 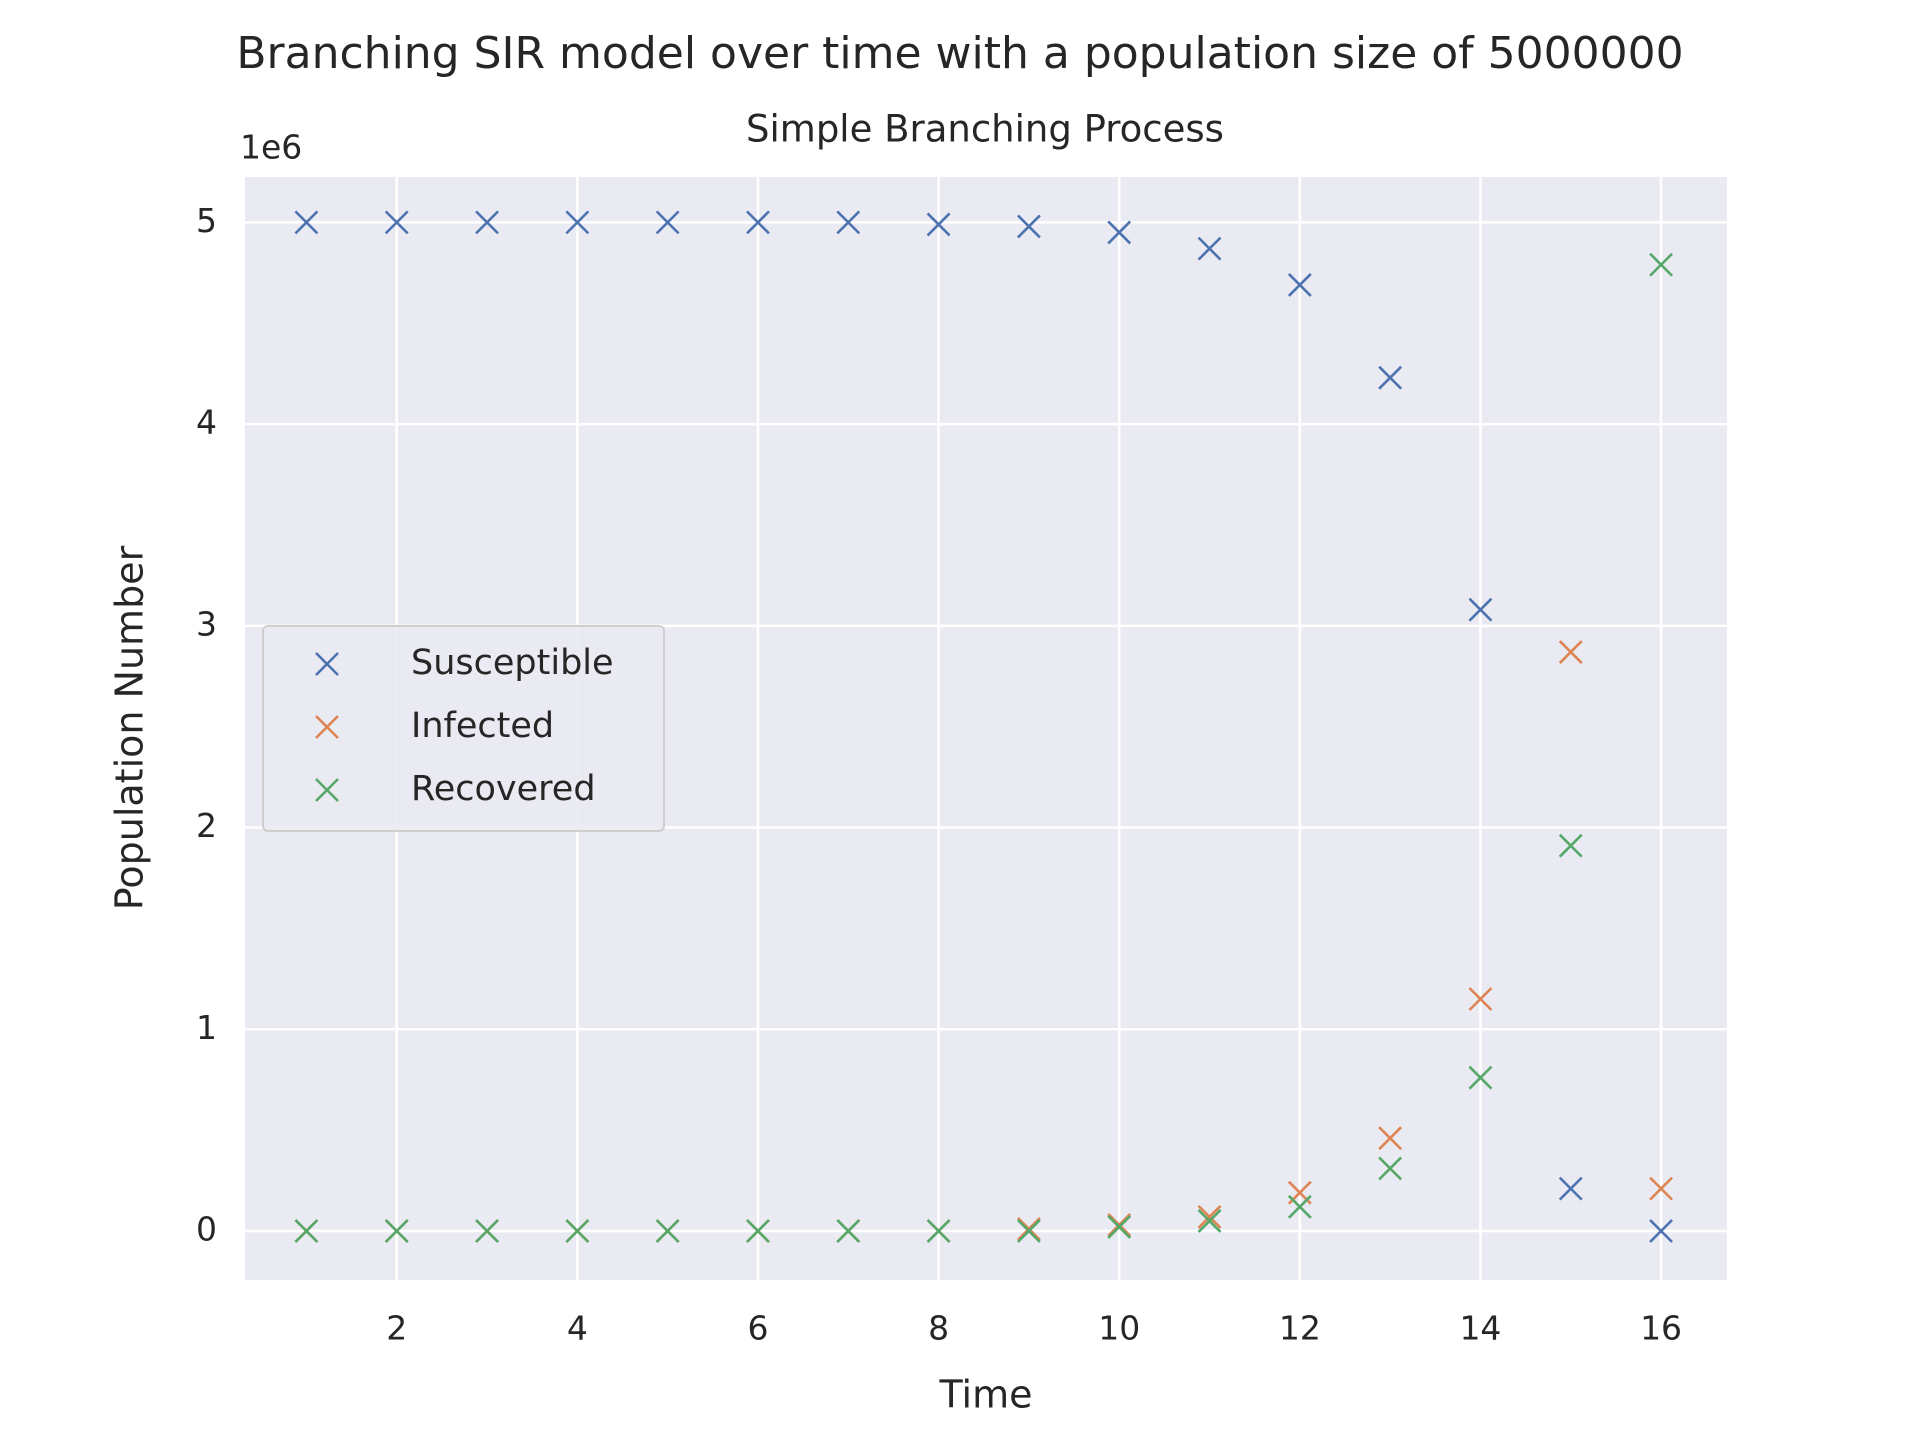 What do you see at coordinates (271, 147) in the screenshot?
I see `offset-text: 1e6` at bounding box center [271, 147].